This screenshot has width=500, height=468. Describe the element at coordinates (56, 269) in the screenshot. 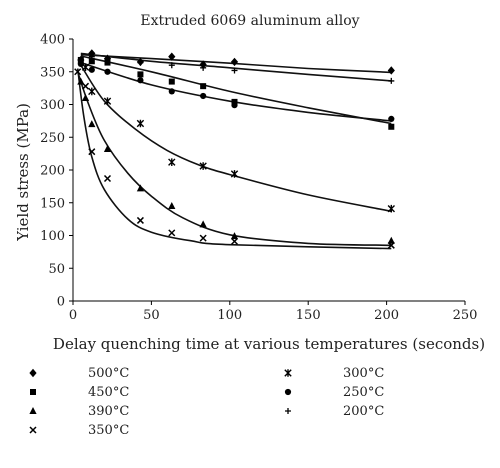

I see `y-tick-label: 50` at that location.